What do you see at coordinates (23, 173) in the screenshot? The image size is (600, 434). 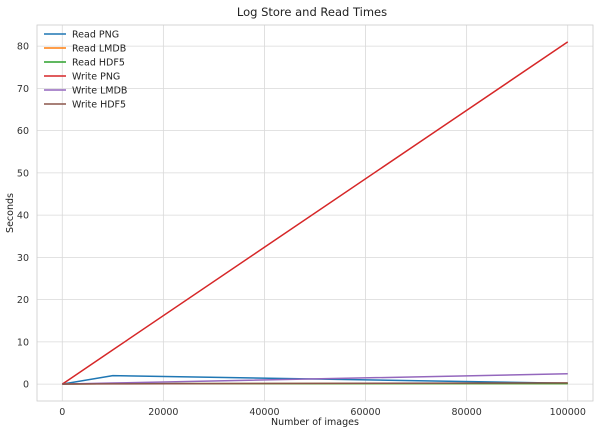 I see `y-tick-label: 50` at bounding box center [23, 173].